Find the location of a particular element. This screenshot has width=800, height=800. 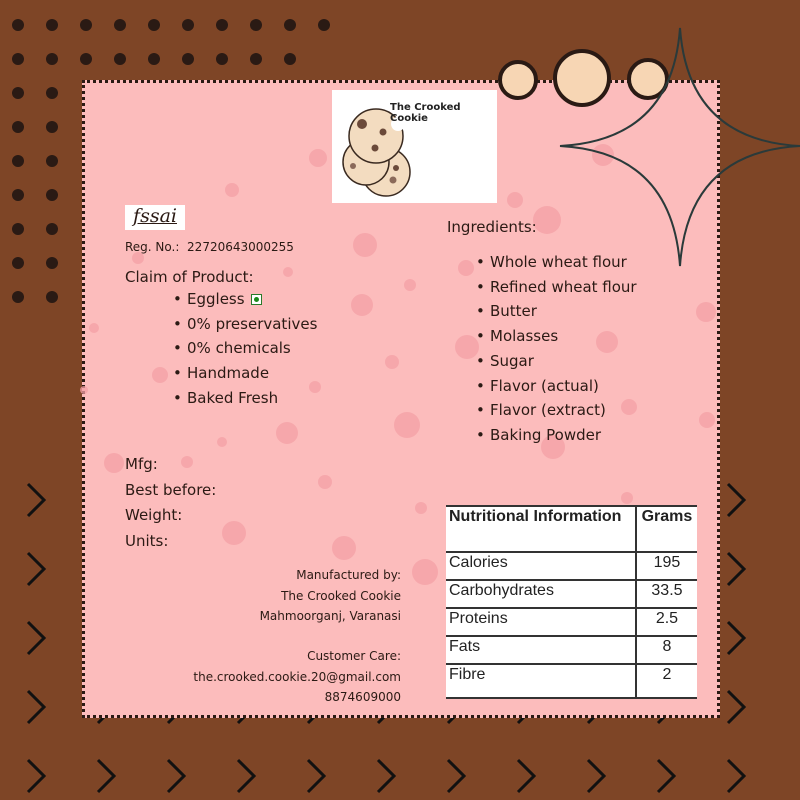

table-header: Nutritional Information Grams is located at coordinates (571, 528).